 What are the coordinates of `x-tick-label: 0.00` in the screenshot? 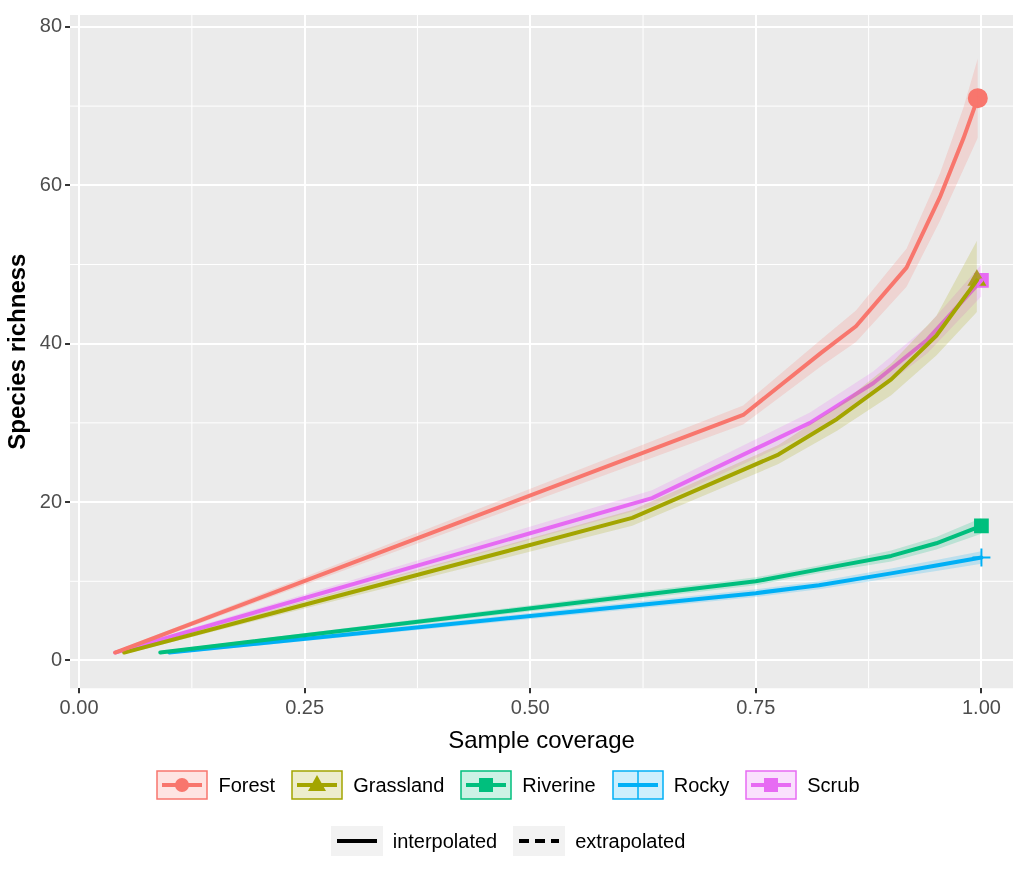 It's located at (79, 706).